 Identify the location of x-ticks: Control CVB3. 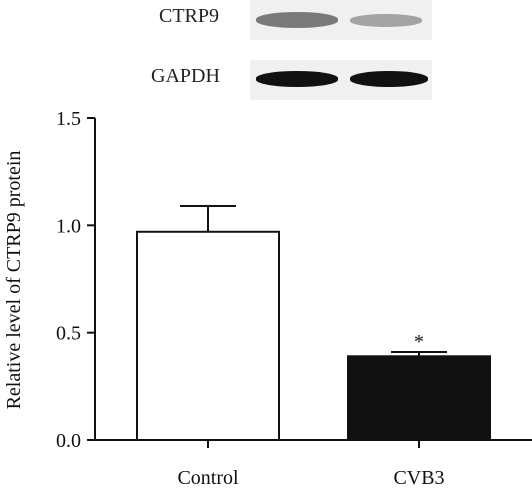
(311, 464).